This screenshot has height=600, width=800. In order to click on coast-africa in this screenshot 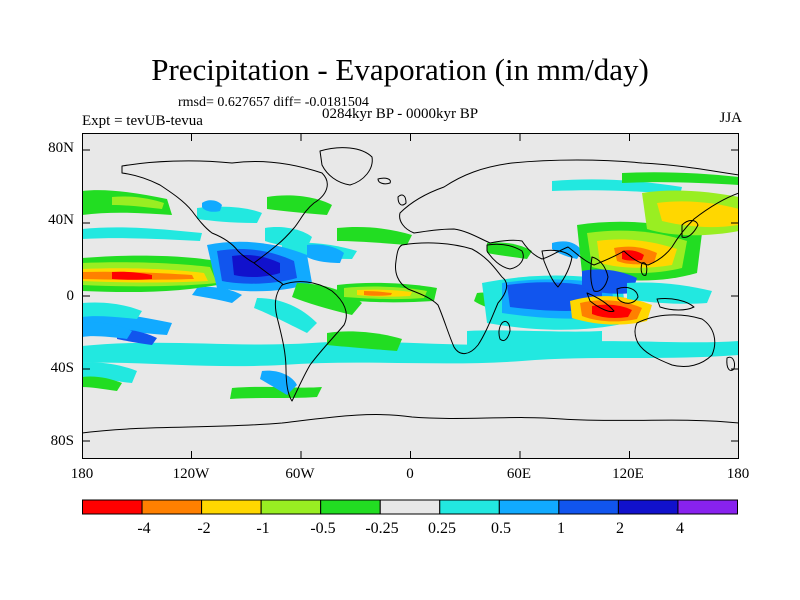, I will do `click(451, 298)`.